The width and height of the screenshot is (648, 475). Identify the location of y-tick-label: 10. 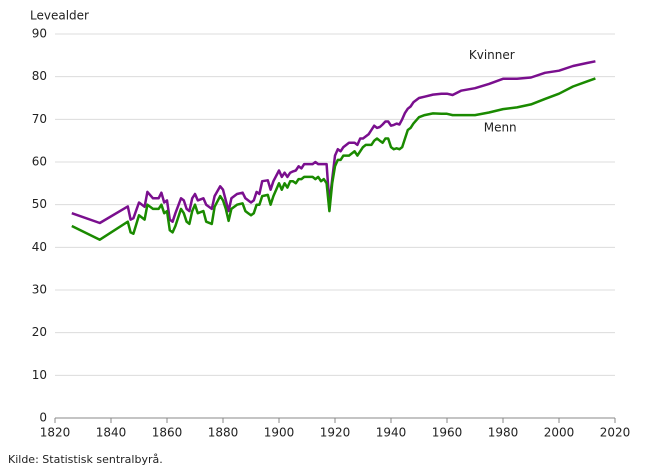
(39, 375).